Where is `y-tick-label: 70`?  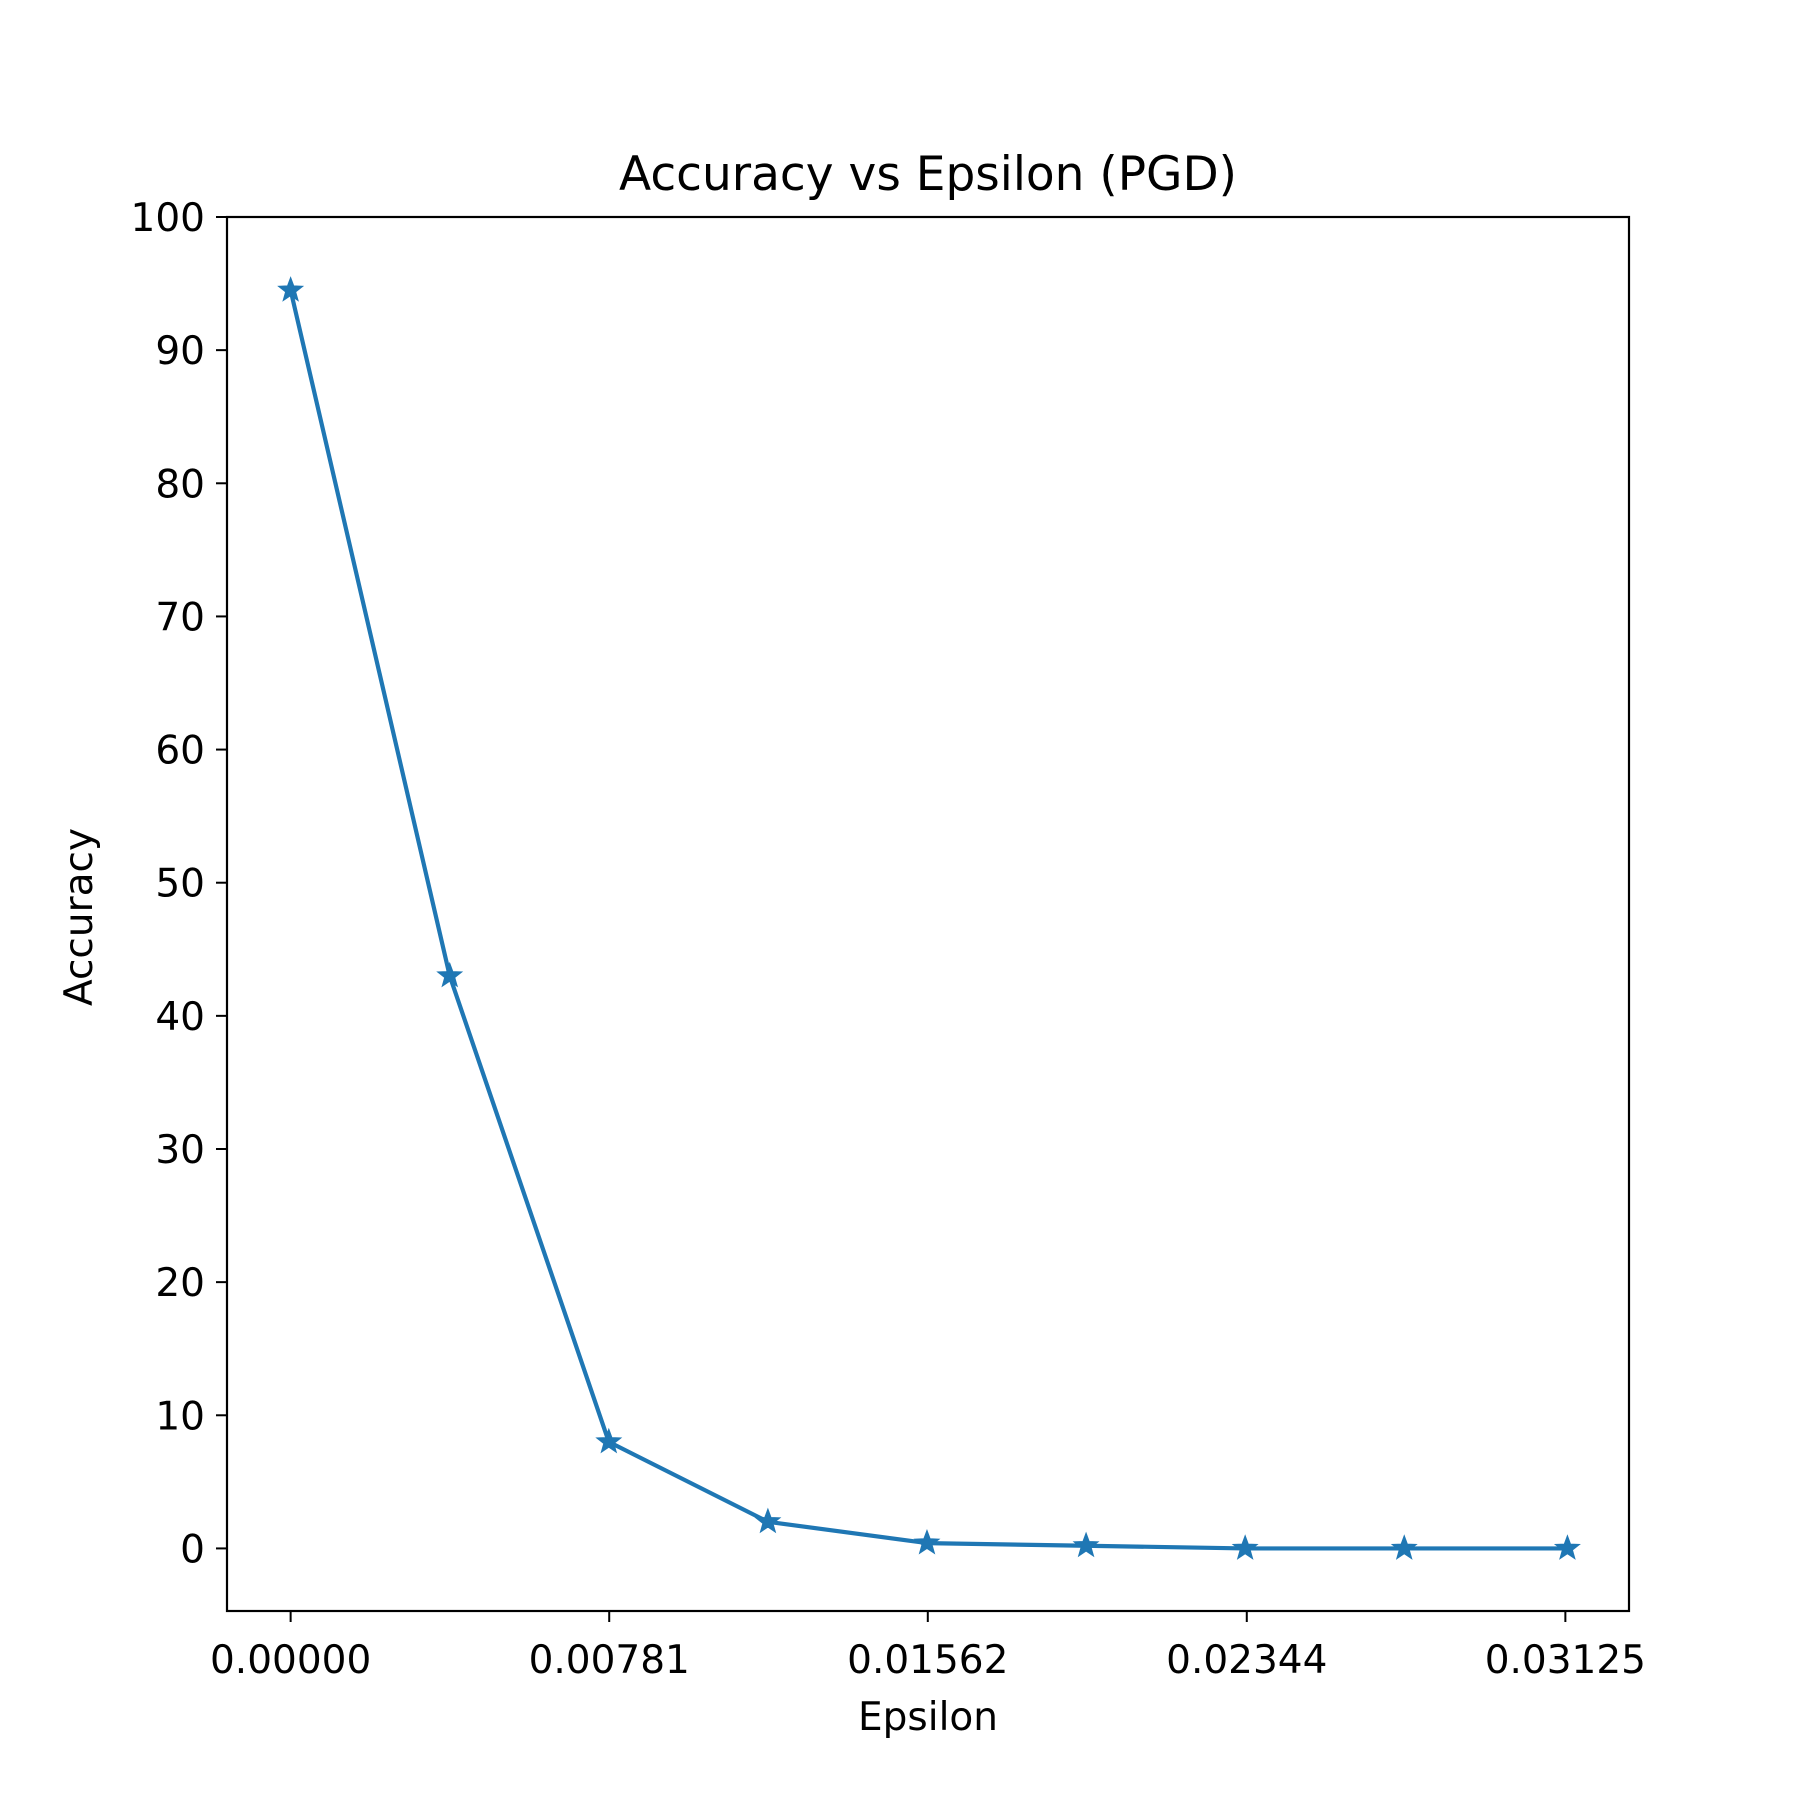
y-tick-label: 70 is located at coordinates (180, 617).